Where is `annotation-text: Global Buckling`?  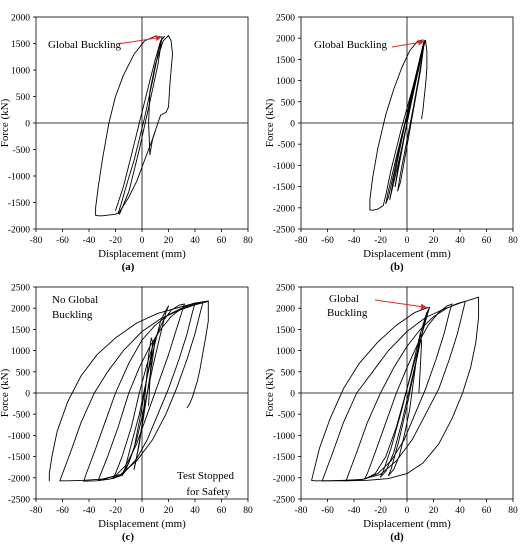
annotation-text: Global Buckling is located at coordinates (85, 45).